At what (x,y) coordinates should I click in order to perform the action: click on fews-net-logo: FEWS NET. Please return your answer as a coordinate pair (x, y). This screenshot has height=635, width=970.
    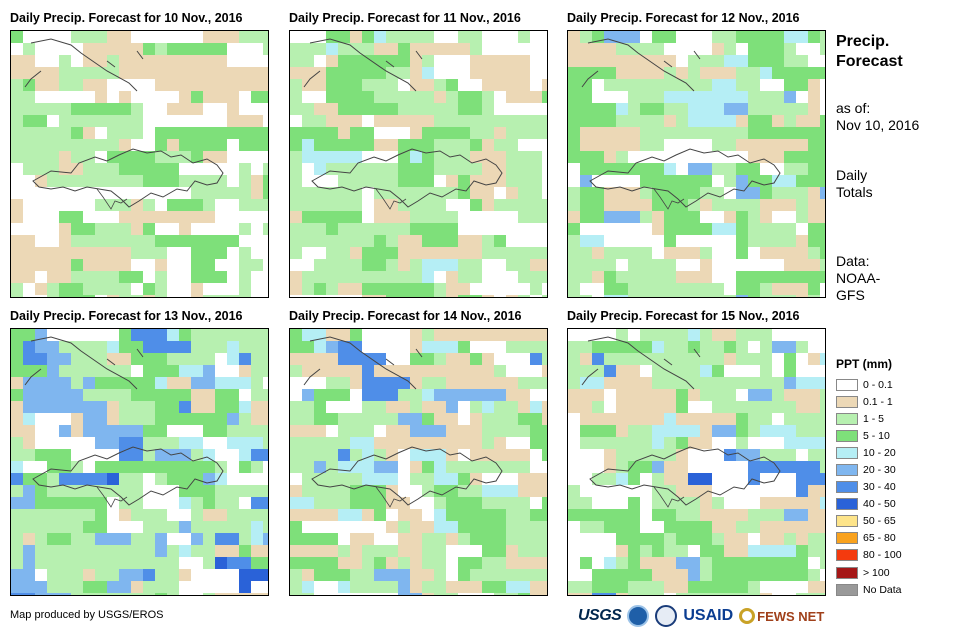
    Looking at the image, I should click on (781, 616).